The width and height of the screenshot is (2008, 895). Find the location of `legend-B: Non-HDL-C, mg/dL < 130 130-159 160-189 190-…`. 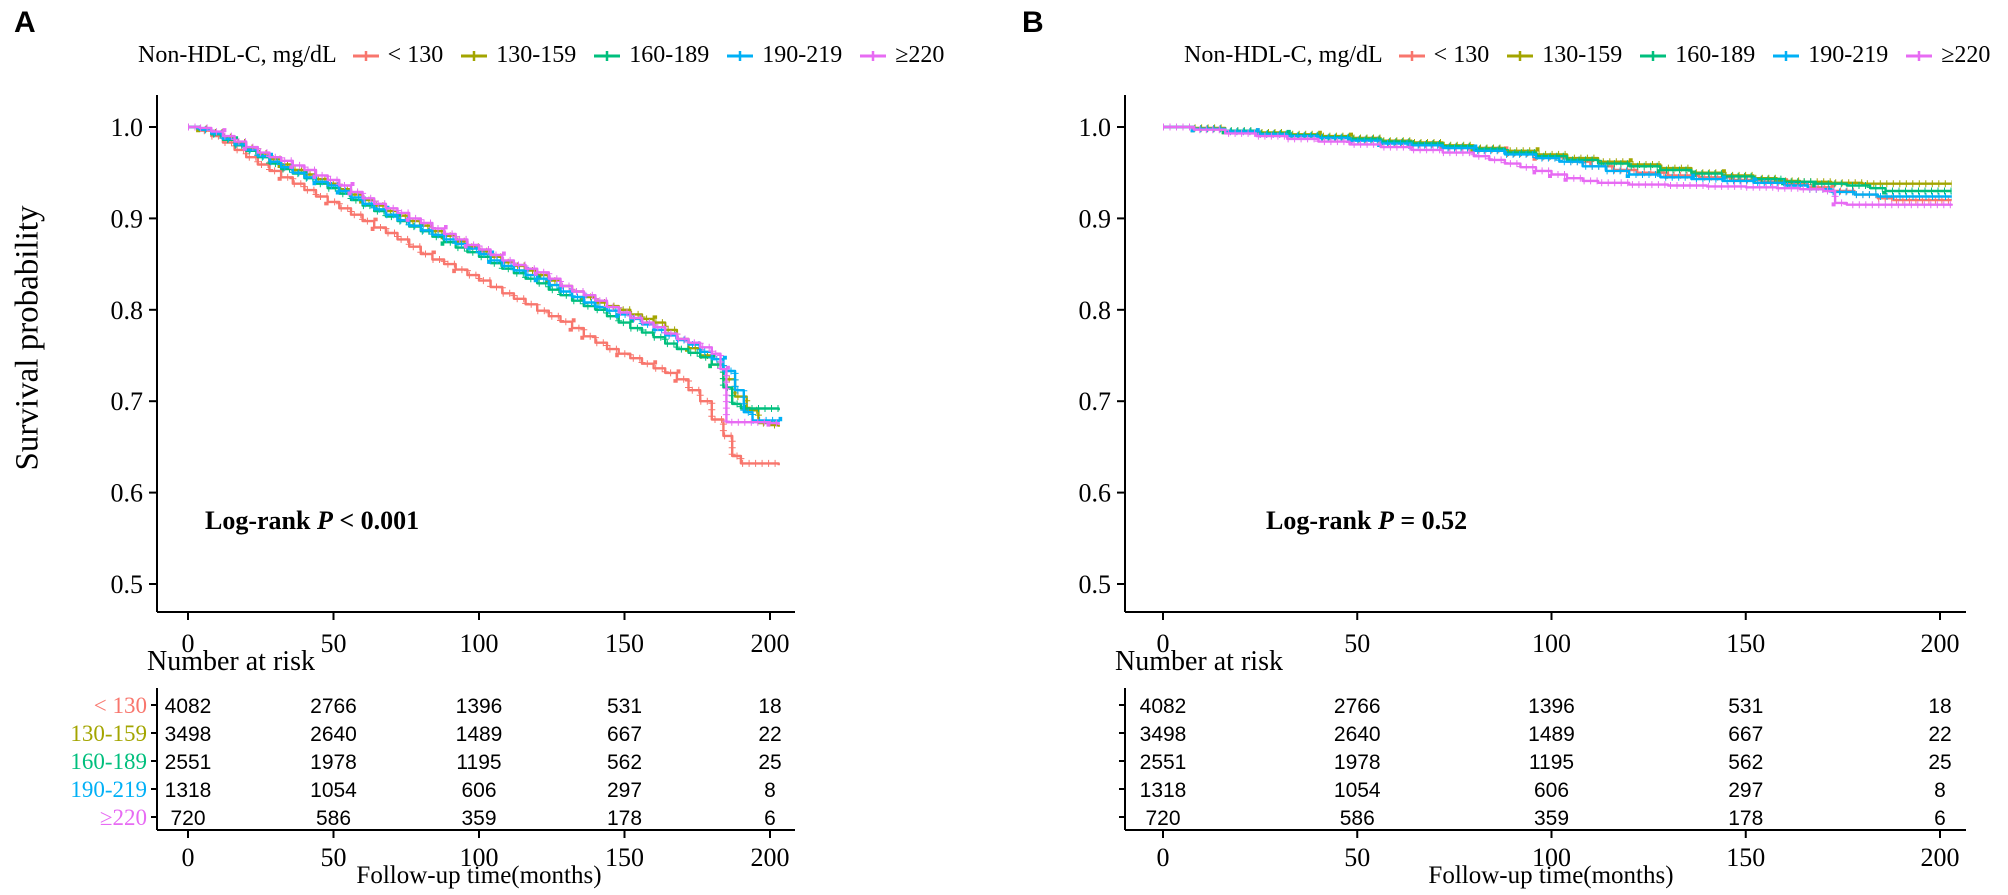

legend-B: Non-HDL-C, mg/dL < 130 130-159 160-189 190-… is located at coordinates (1587, 55).